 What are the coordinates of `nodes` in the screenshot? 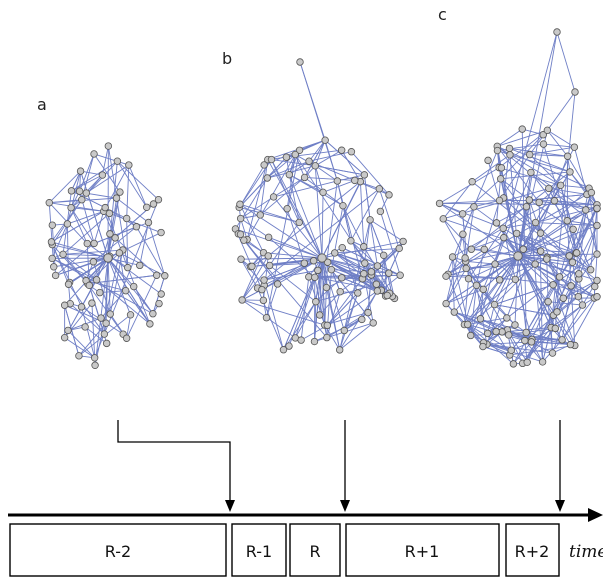 It's located at (107, 255).